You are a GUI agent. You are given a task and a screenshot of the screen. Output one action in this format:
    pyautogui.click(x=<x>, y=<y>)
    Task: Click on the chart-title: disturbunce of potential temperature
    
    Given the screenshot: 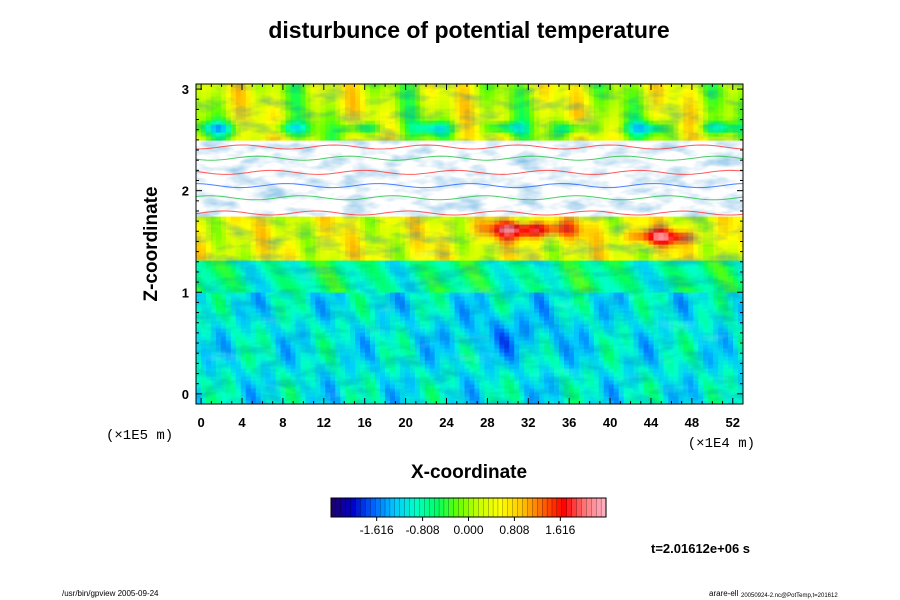 What is the action you would take?
    pyautogui.click(x=468, y=30)
    